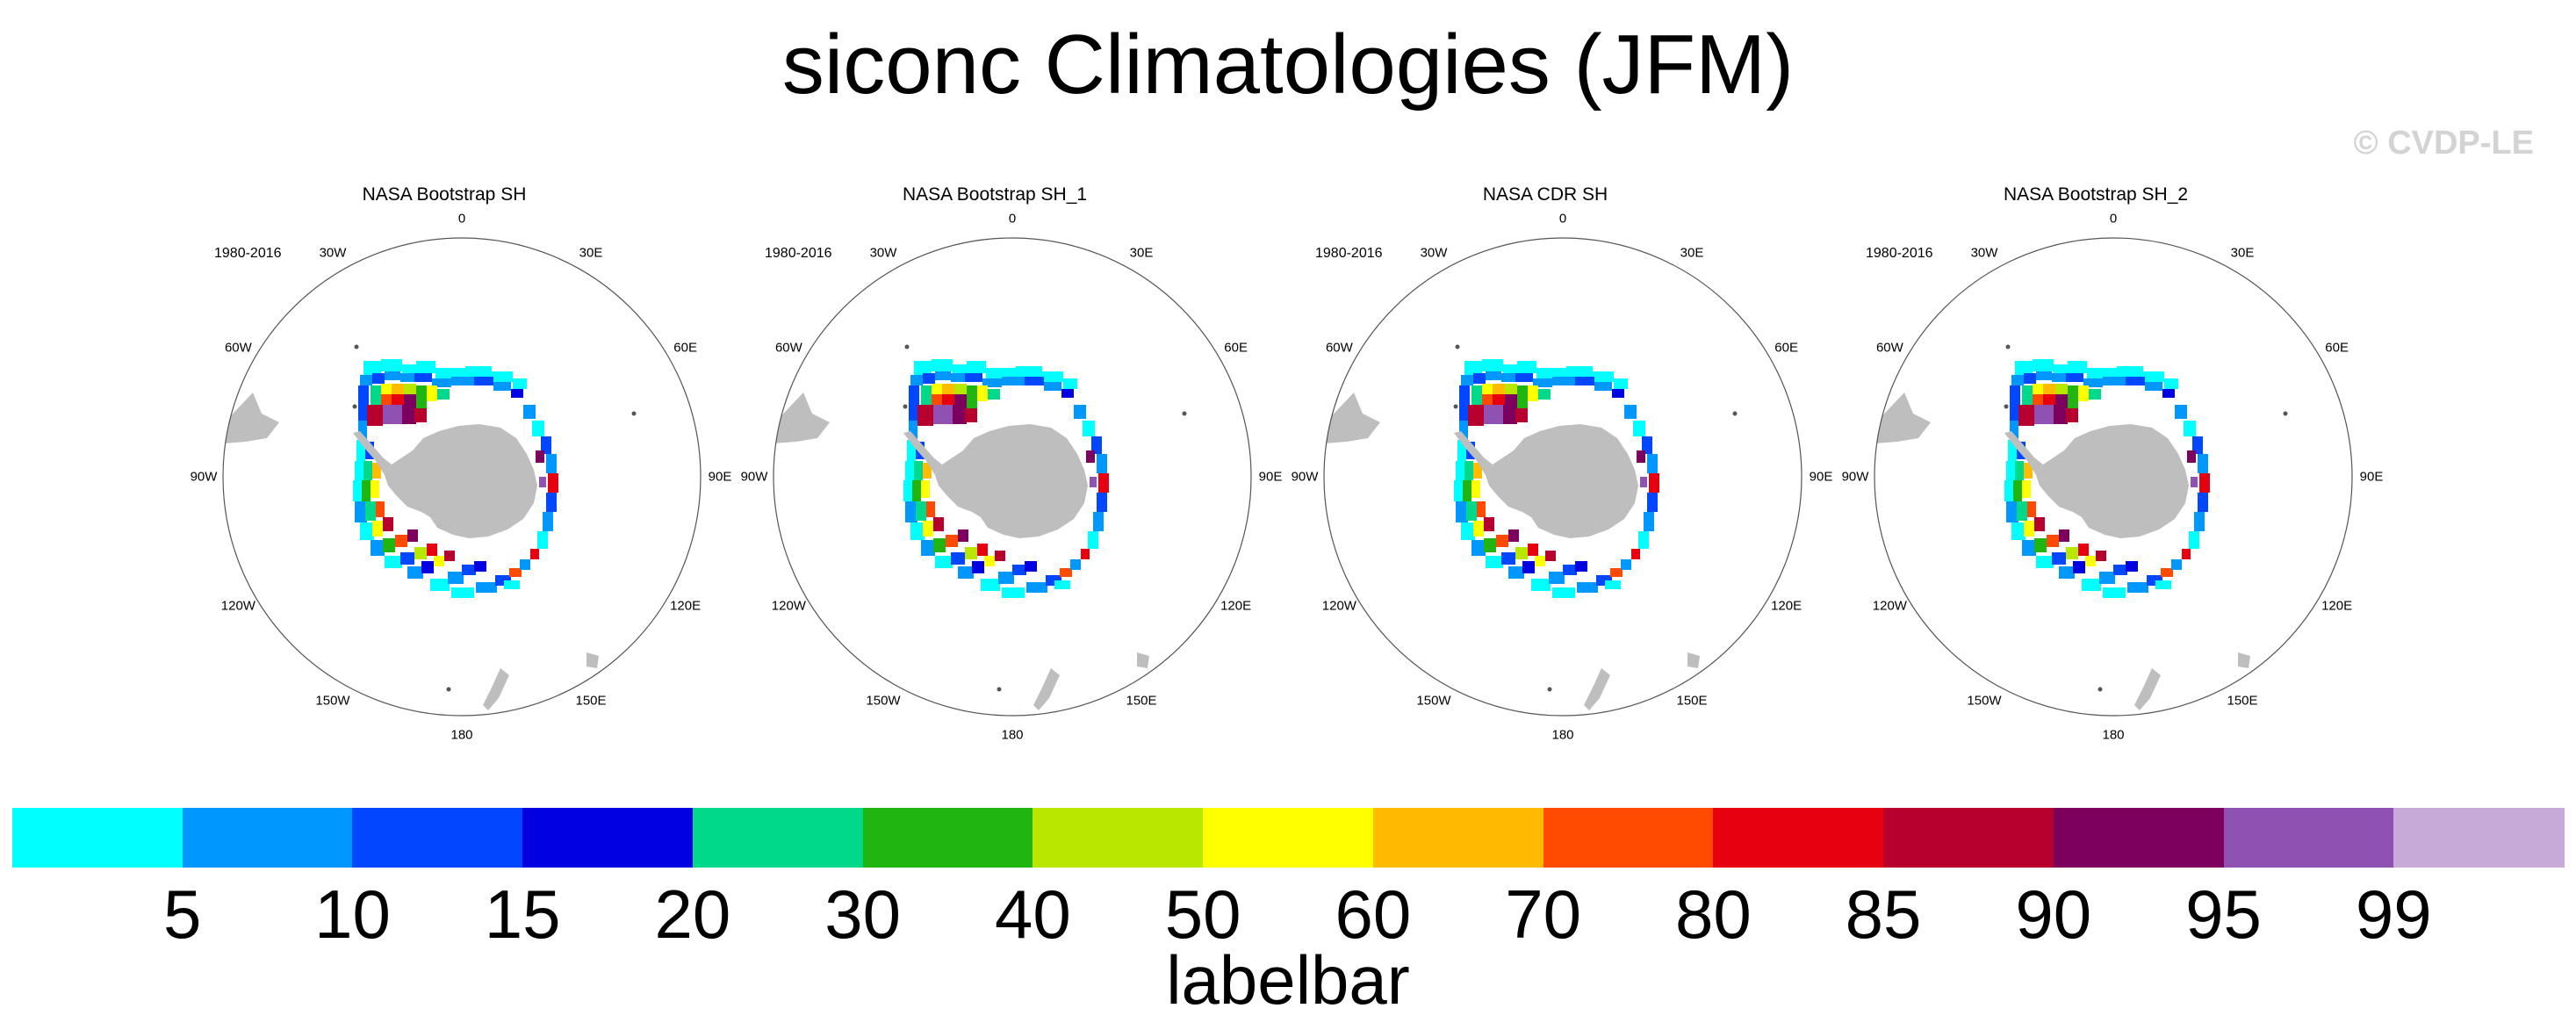  I want to click on south-america-land, so click(251, 418).